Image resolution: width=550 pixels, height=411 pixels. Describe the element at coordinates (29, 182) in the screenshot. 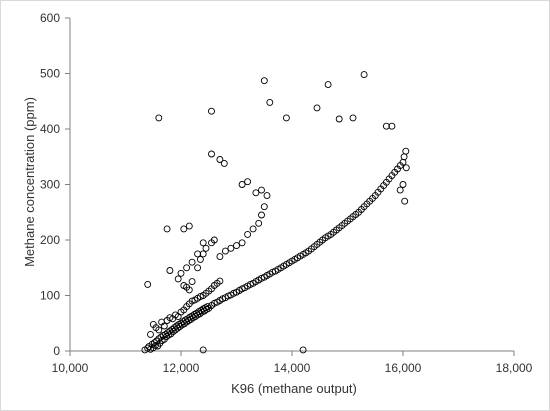

I see `y-axis-title: Methane concentration (ppm)` at that location.